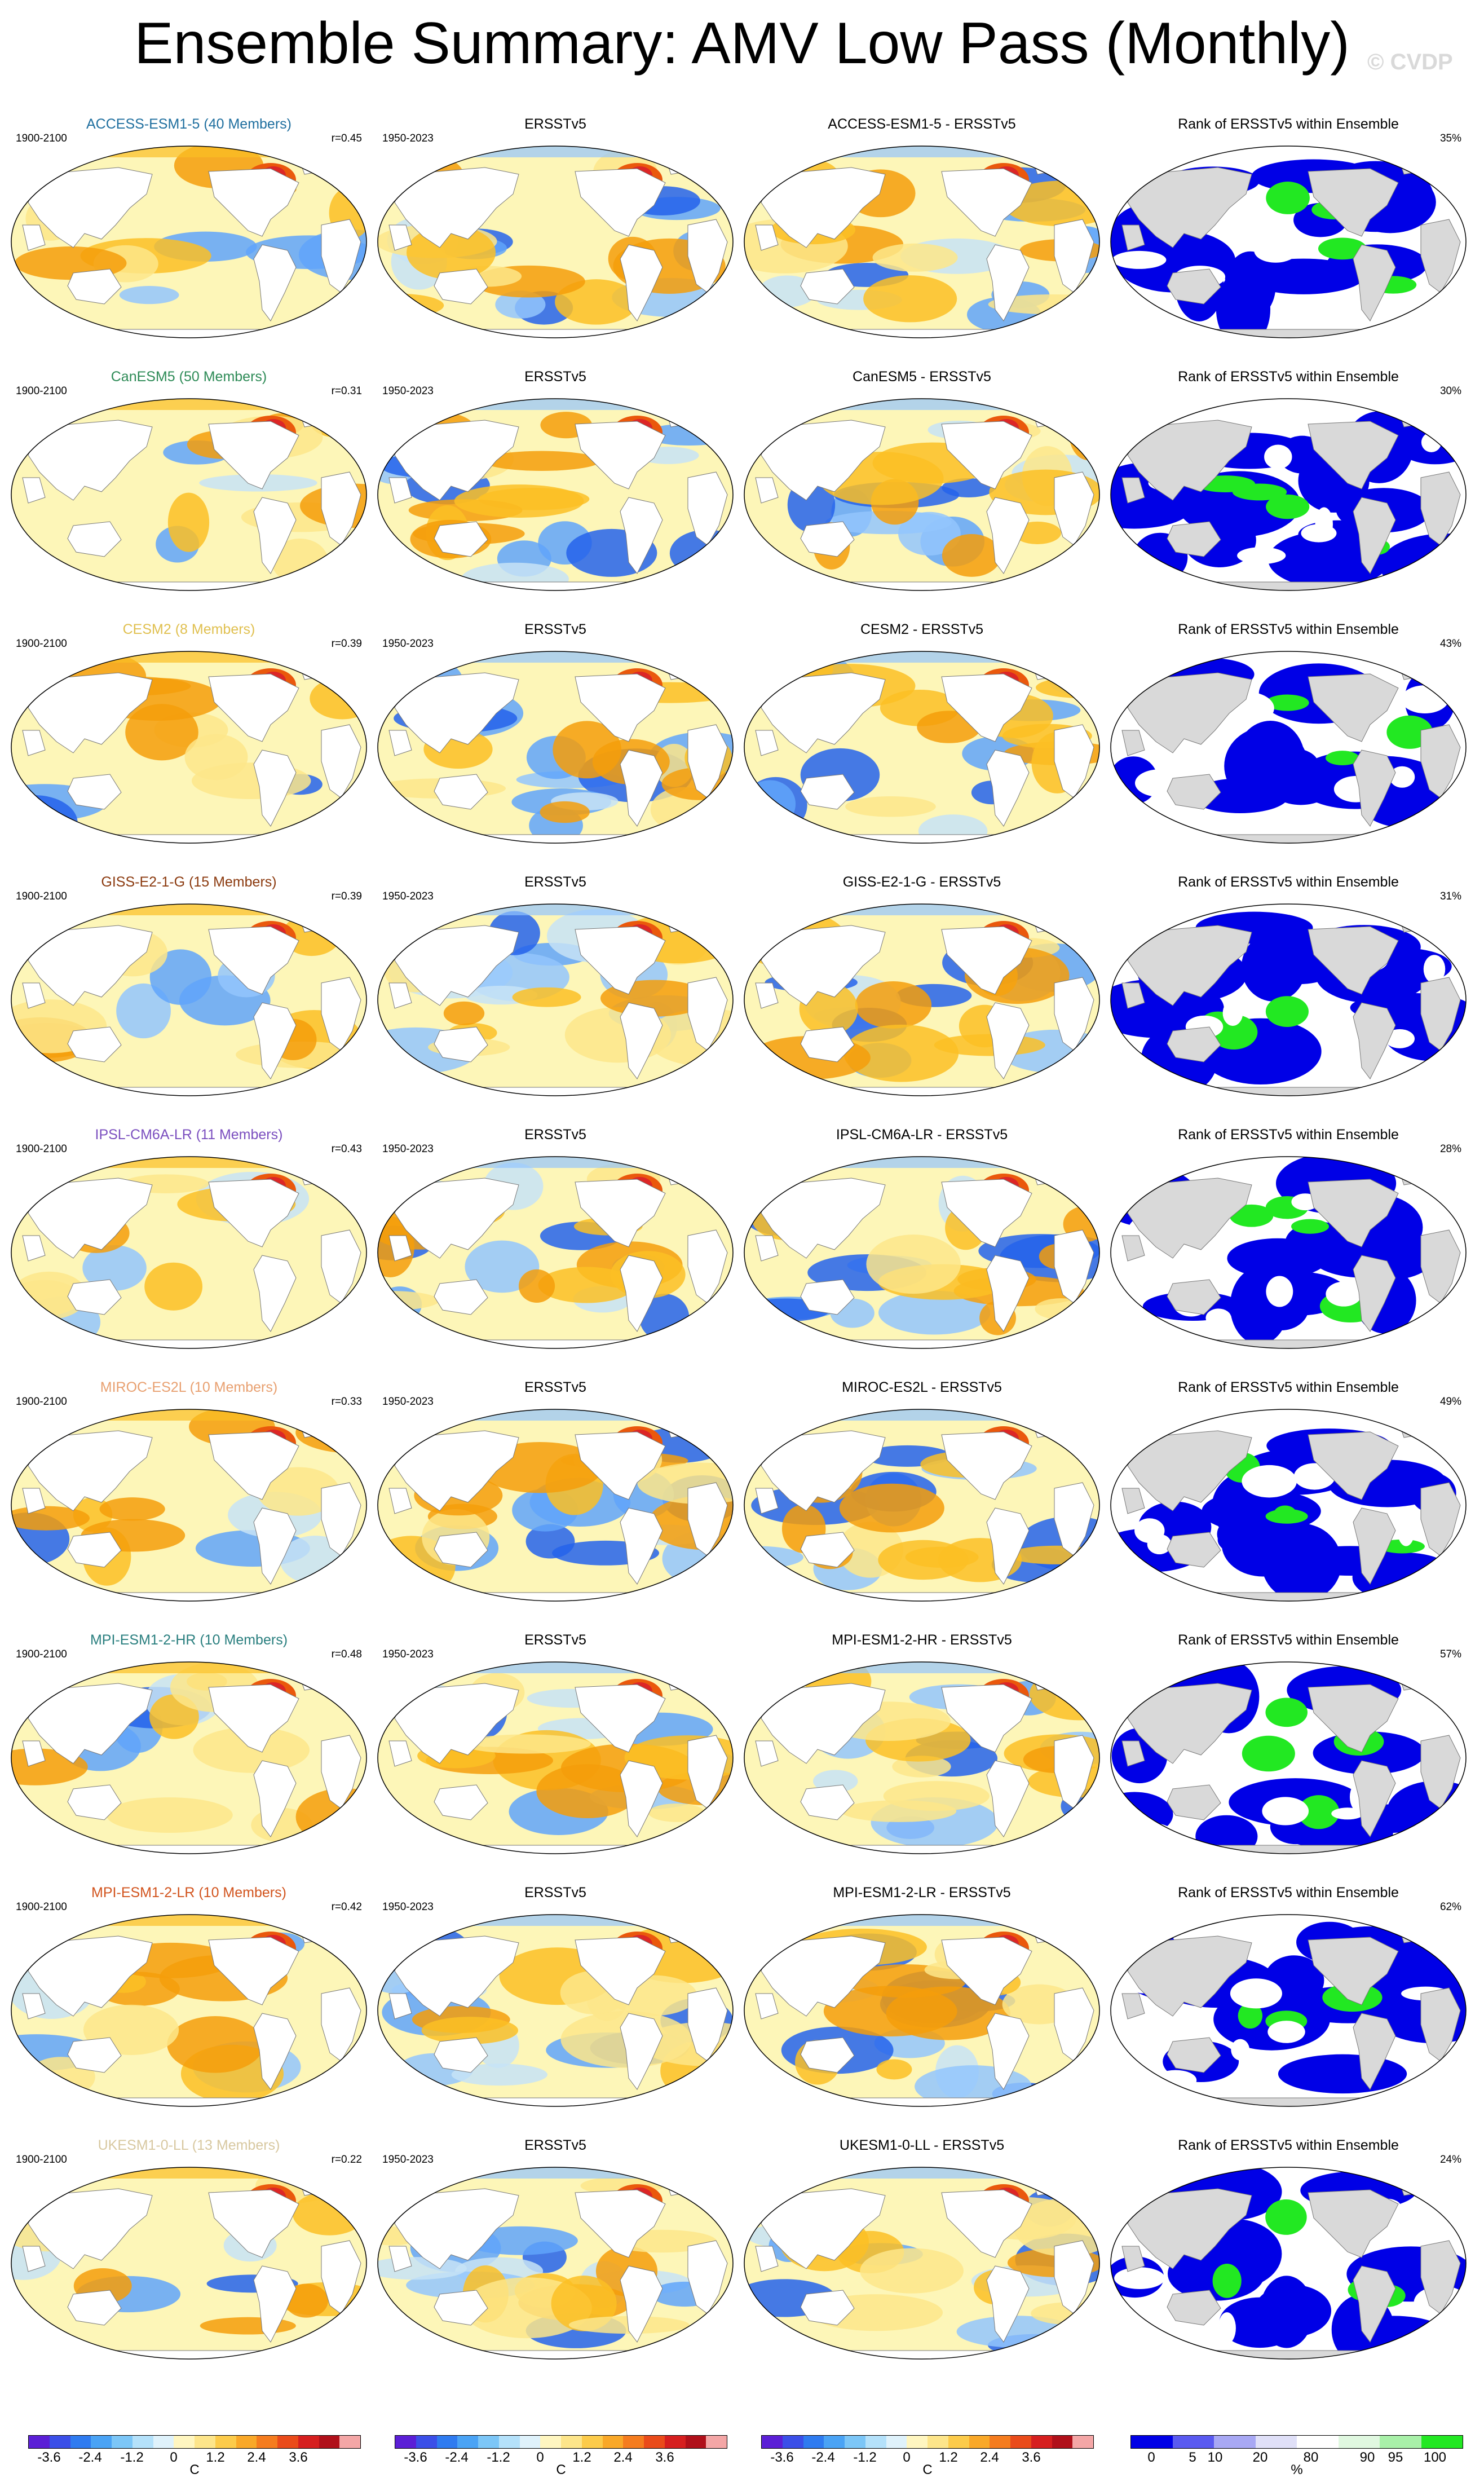 This screenshot has width=1484, height=2478. I want to click on rank-low-region, so click(1152, 506).